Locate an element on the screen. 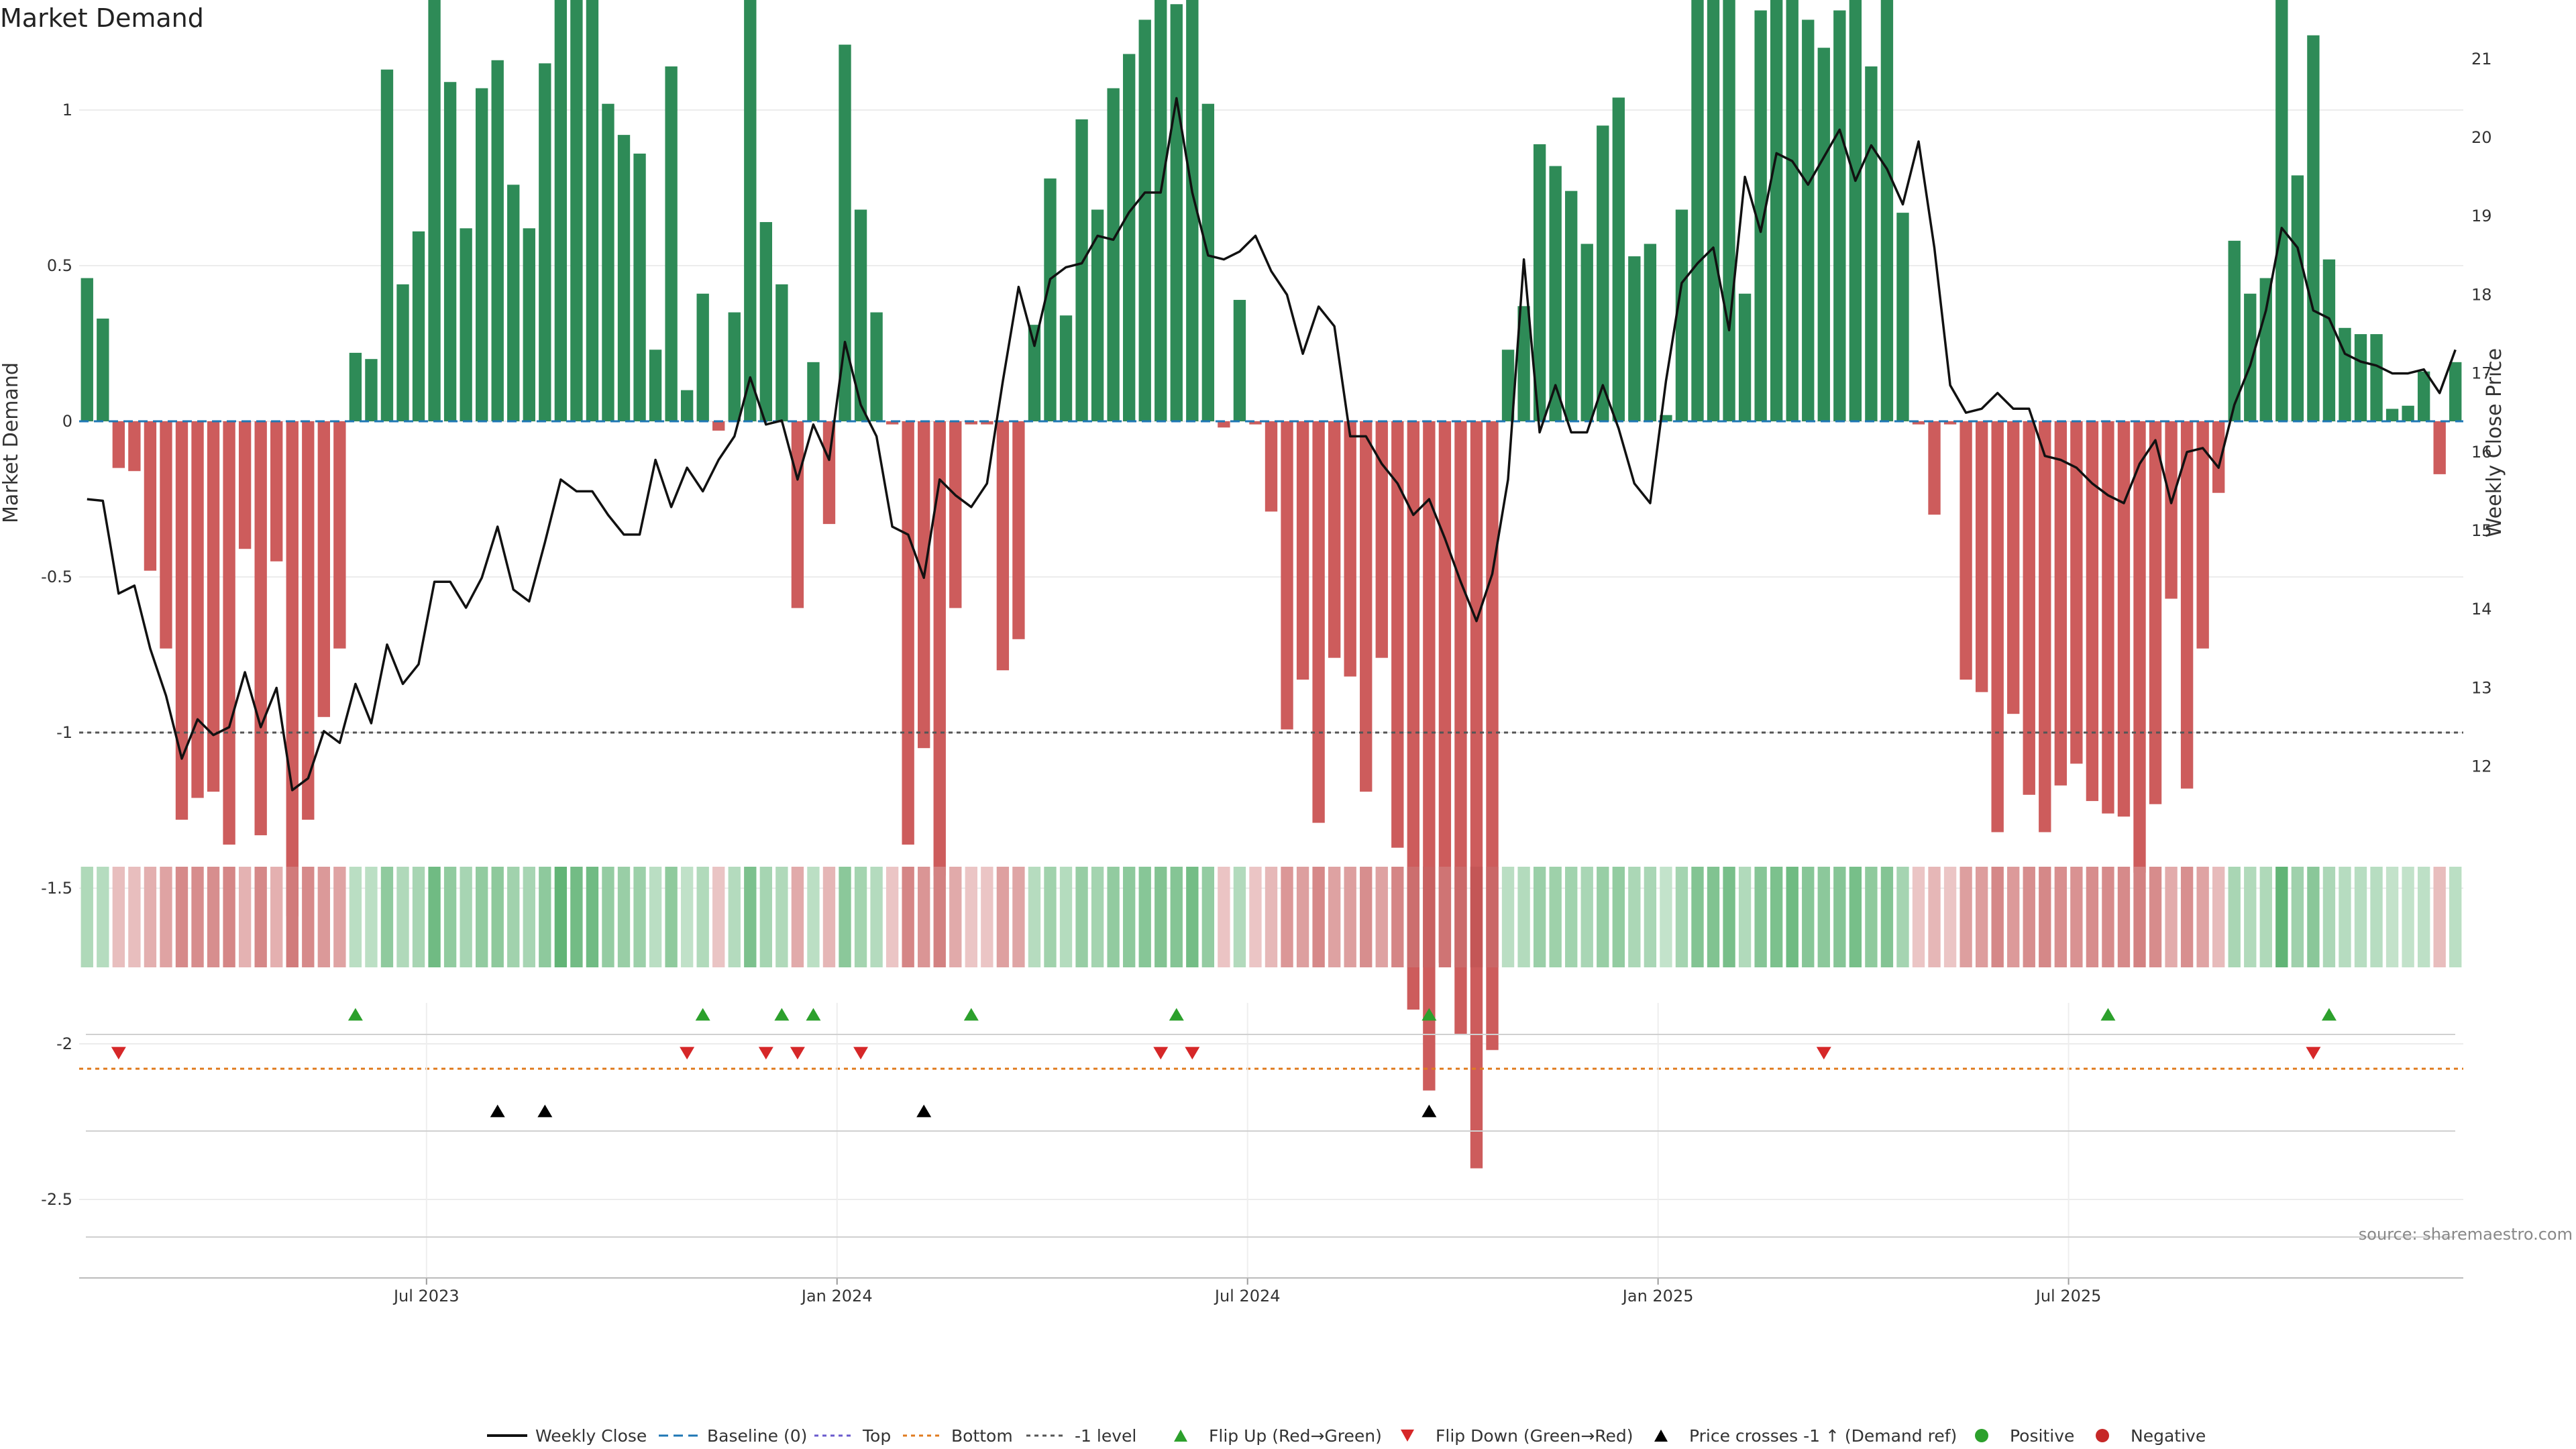 The height and width of the screenshot is (1449, 2576). legend-swatch-price-cross is located at coordinates (1661, 1436).